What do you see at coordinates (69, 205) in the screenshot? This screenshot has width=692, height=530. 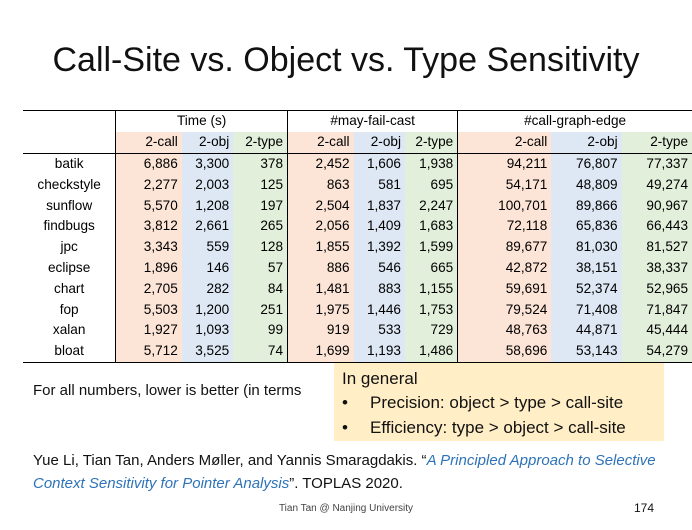 I see `benchmark-name: sunflow` at bounding box center [69, 205].